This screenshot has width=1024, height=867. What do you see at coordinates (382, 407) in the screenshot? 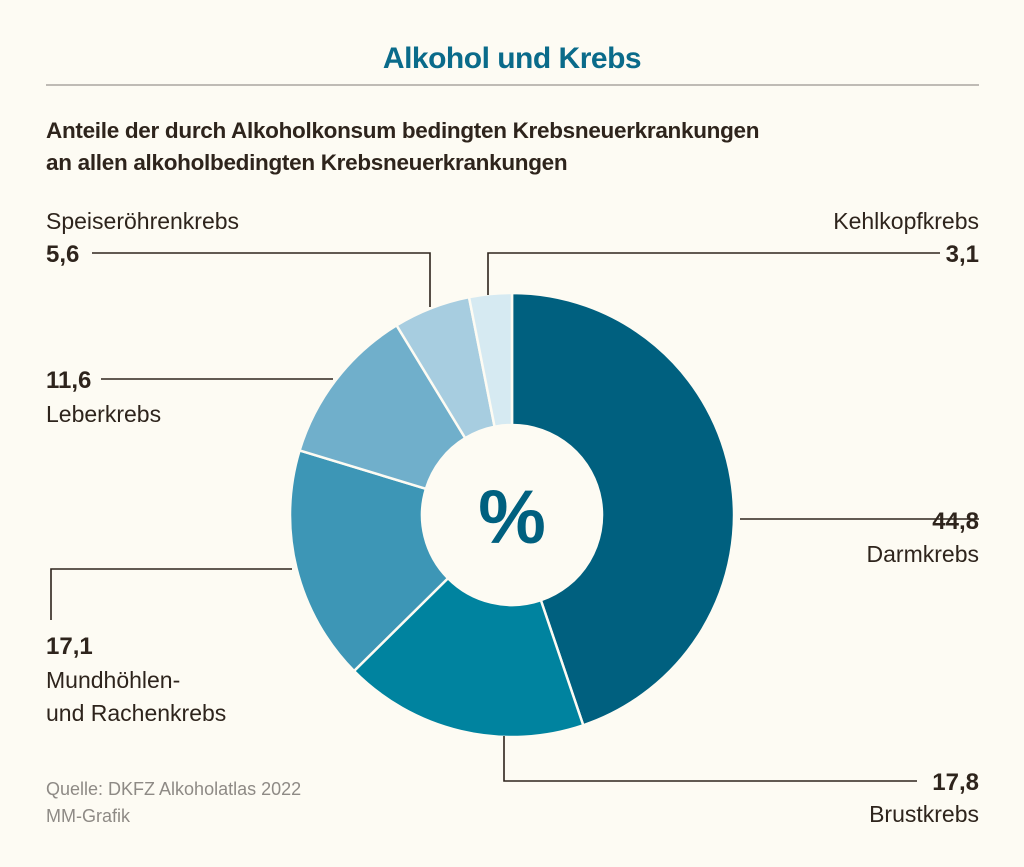
I see `pie-slice-leberkrebs` at bounding box center [382, 407].